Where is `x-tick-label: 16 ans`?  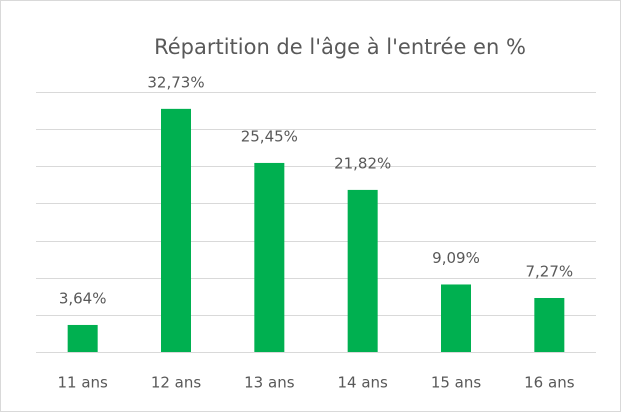 x-tick-label: 16 ans is located at coordinates (549, 383).